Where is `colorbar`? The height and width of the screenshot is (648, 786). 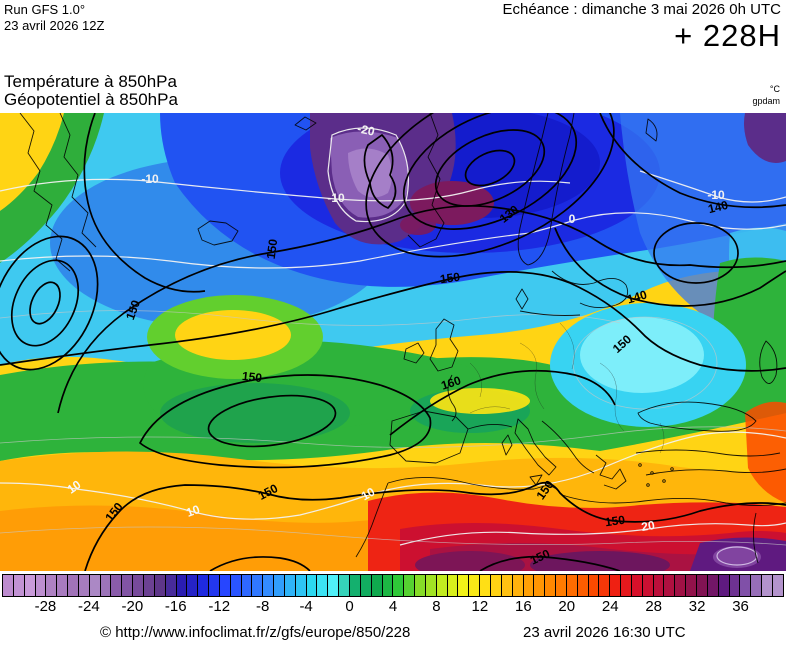 colorbar is located at coordinates (393, 585).